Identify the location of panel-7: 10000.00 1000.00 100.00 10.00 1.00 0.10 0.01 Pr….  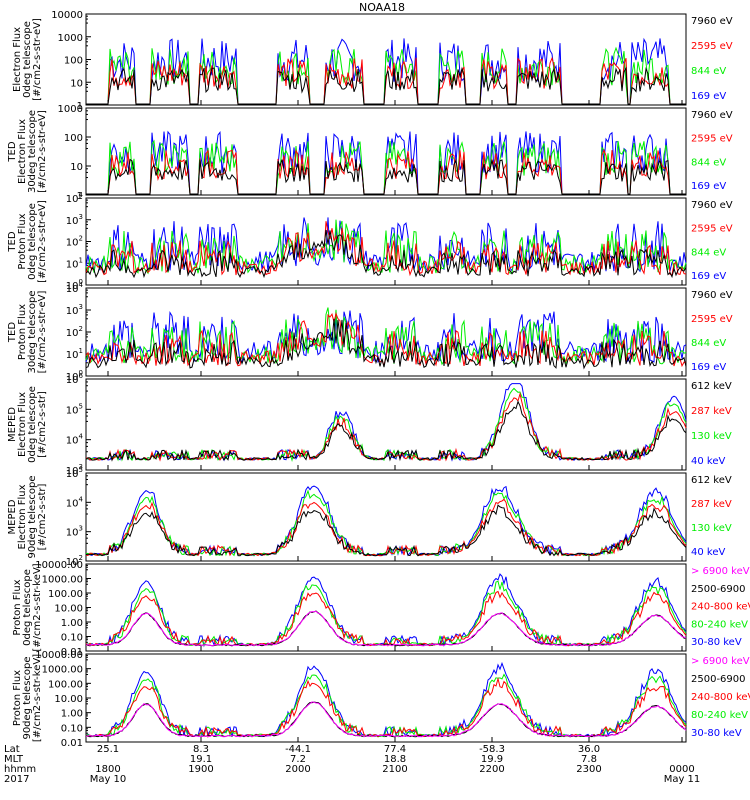
(381, 609).